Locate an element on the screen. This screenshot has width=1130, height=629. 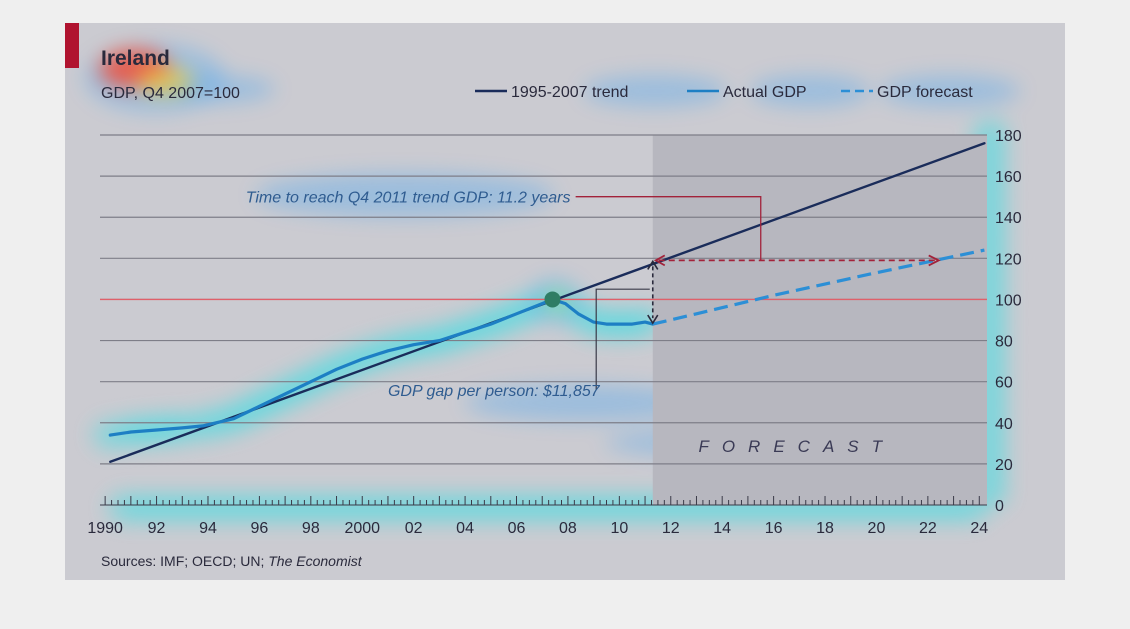
time-to-trend-leader is located at coordinates (668, 228).